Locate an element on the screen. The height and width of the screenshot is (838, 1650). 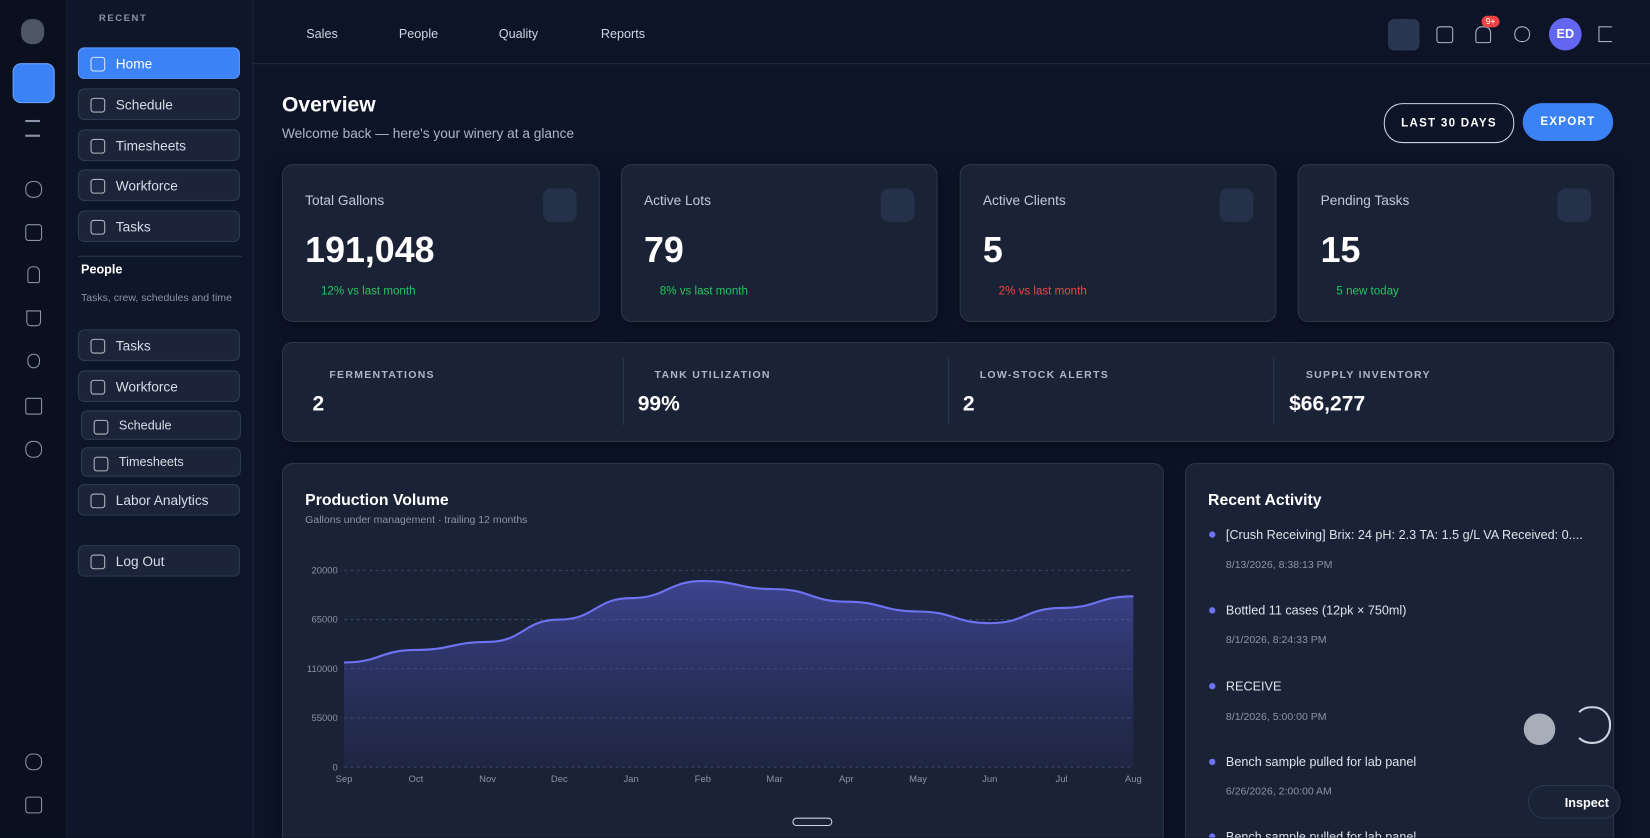
search-button is located at coordinates (1403, 34).